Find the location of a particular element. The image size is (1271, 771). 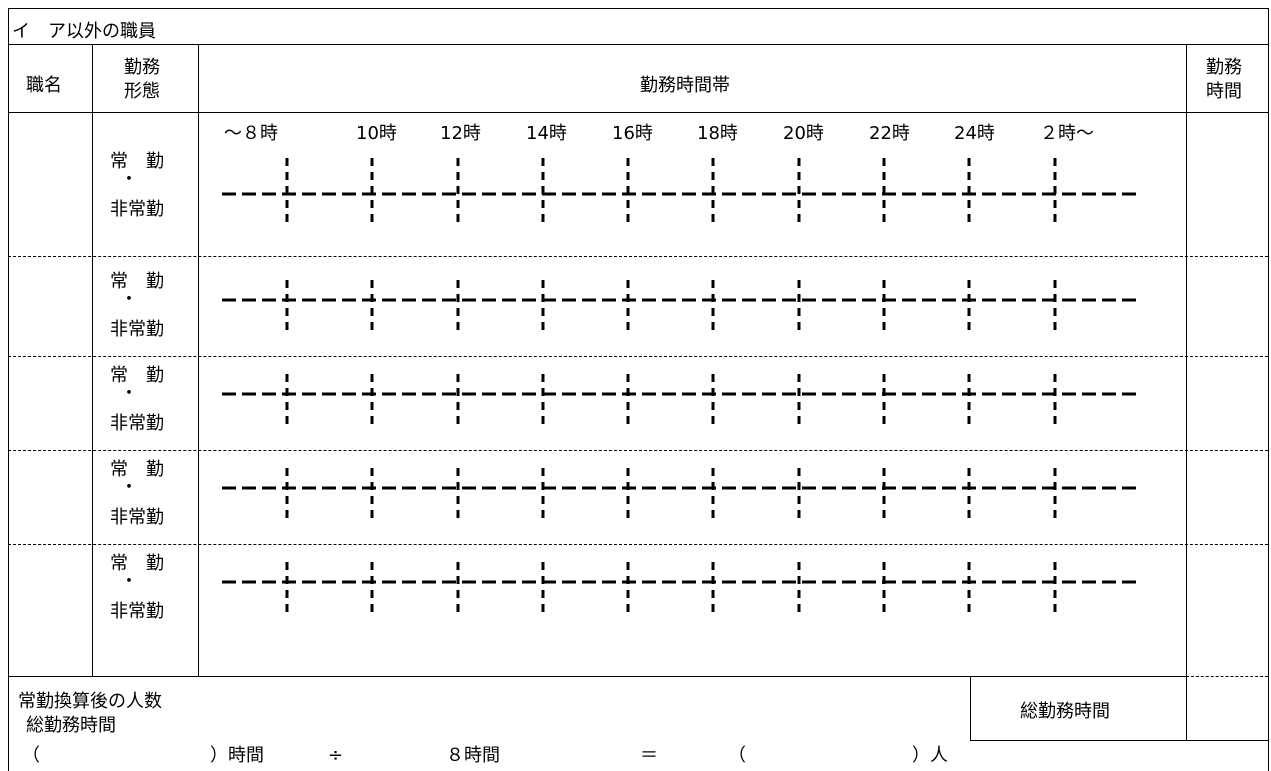

footer-divider-right is located at coordinates (1227, 676).